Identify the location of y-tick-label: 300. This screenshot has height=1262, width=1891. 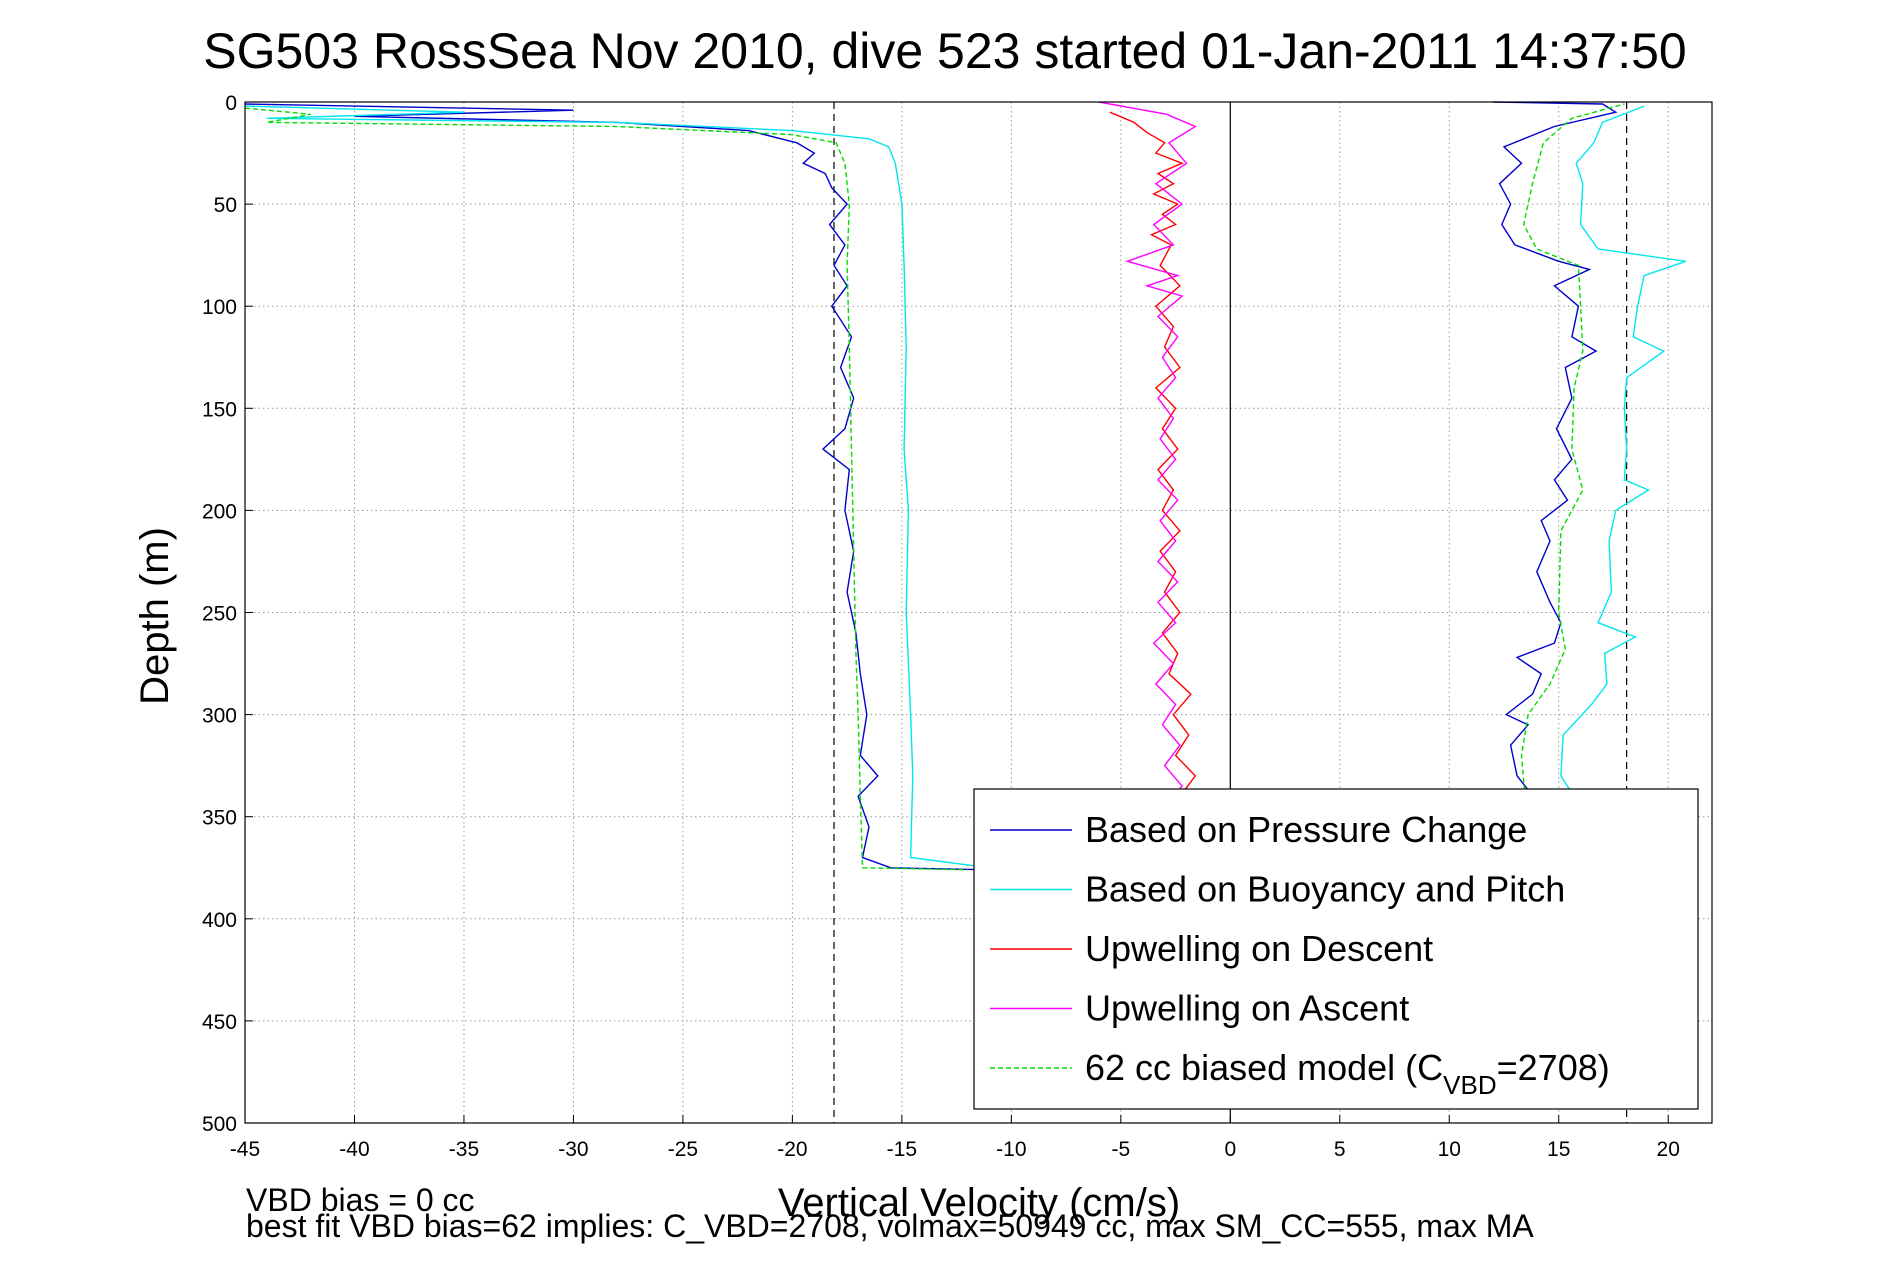
(219, 716).